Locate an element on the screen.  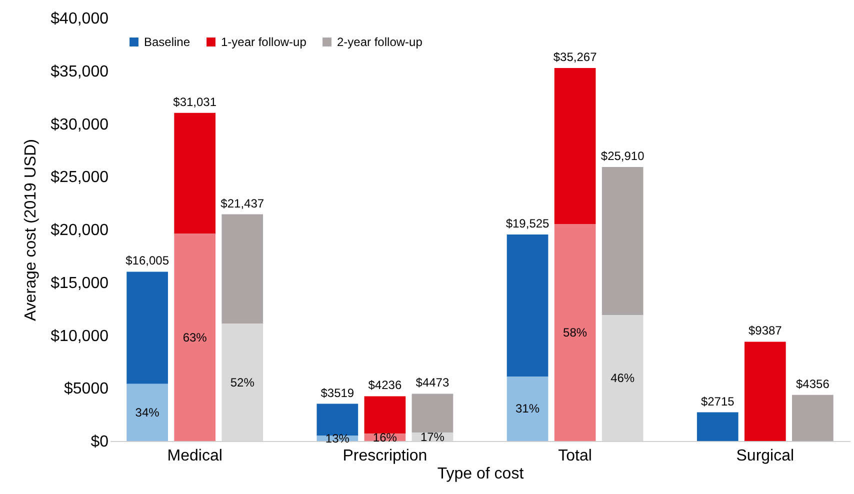
annotation: 31% is located at coordinates (528, 409).